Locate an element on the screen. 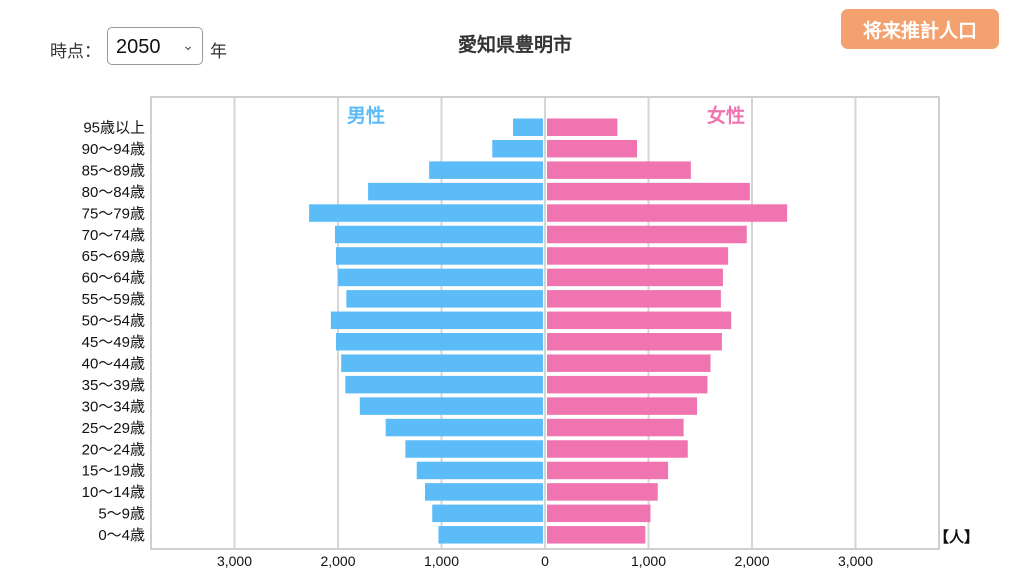 This screenshot has height=576, width=1024. year-suffix: 年 is located at coordinates (218, 51).